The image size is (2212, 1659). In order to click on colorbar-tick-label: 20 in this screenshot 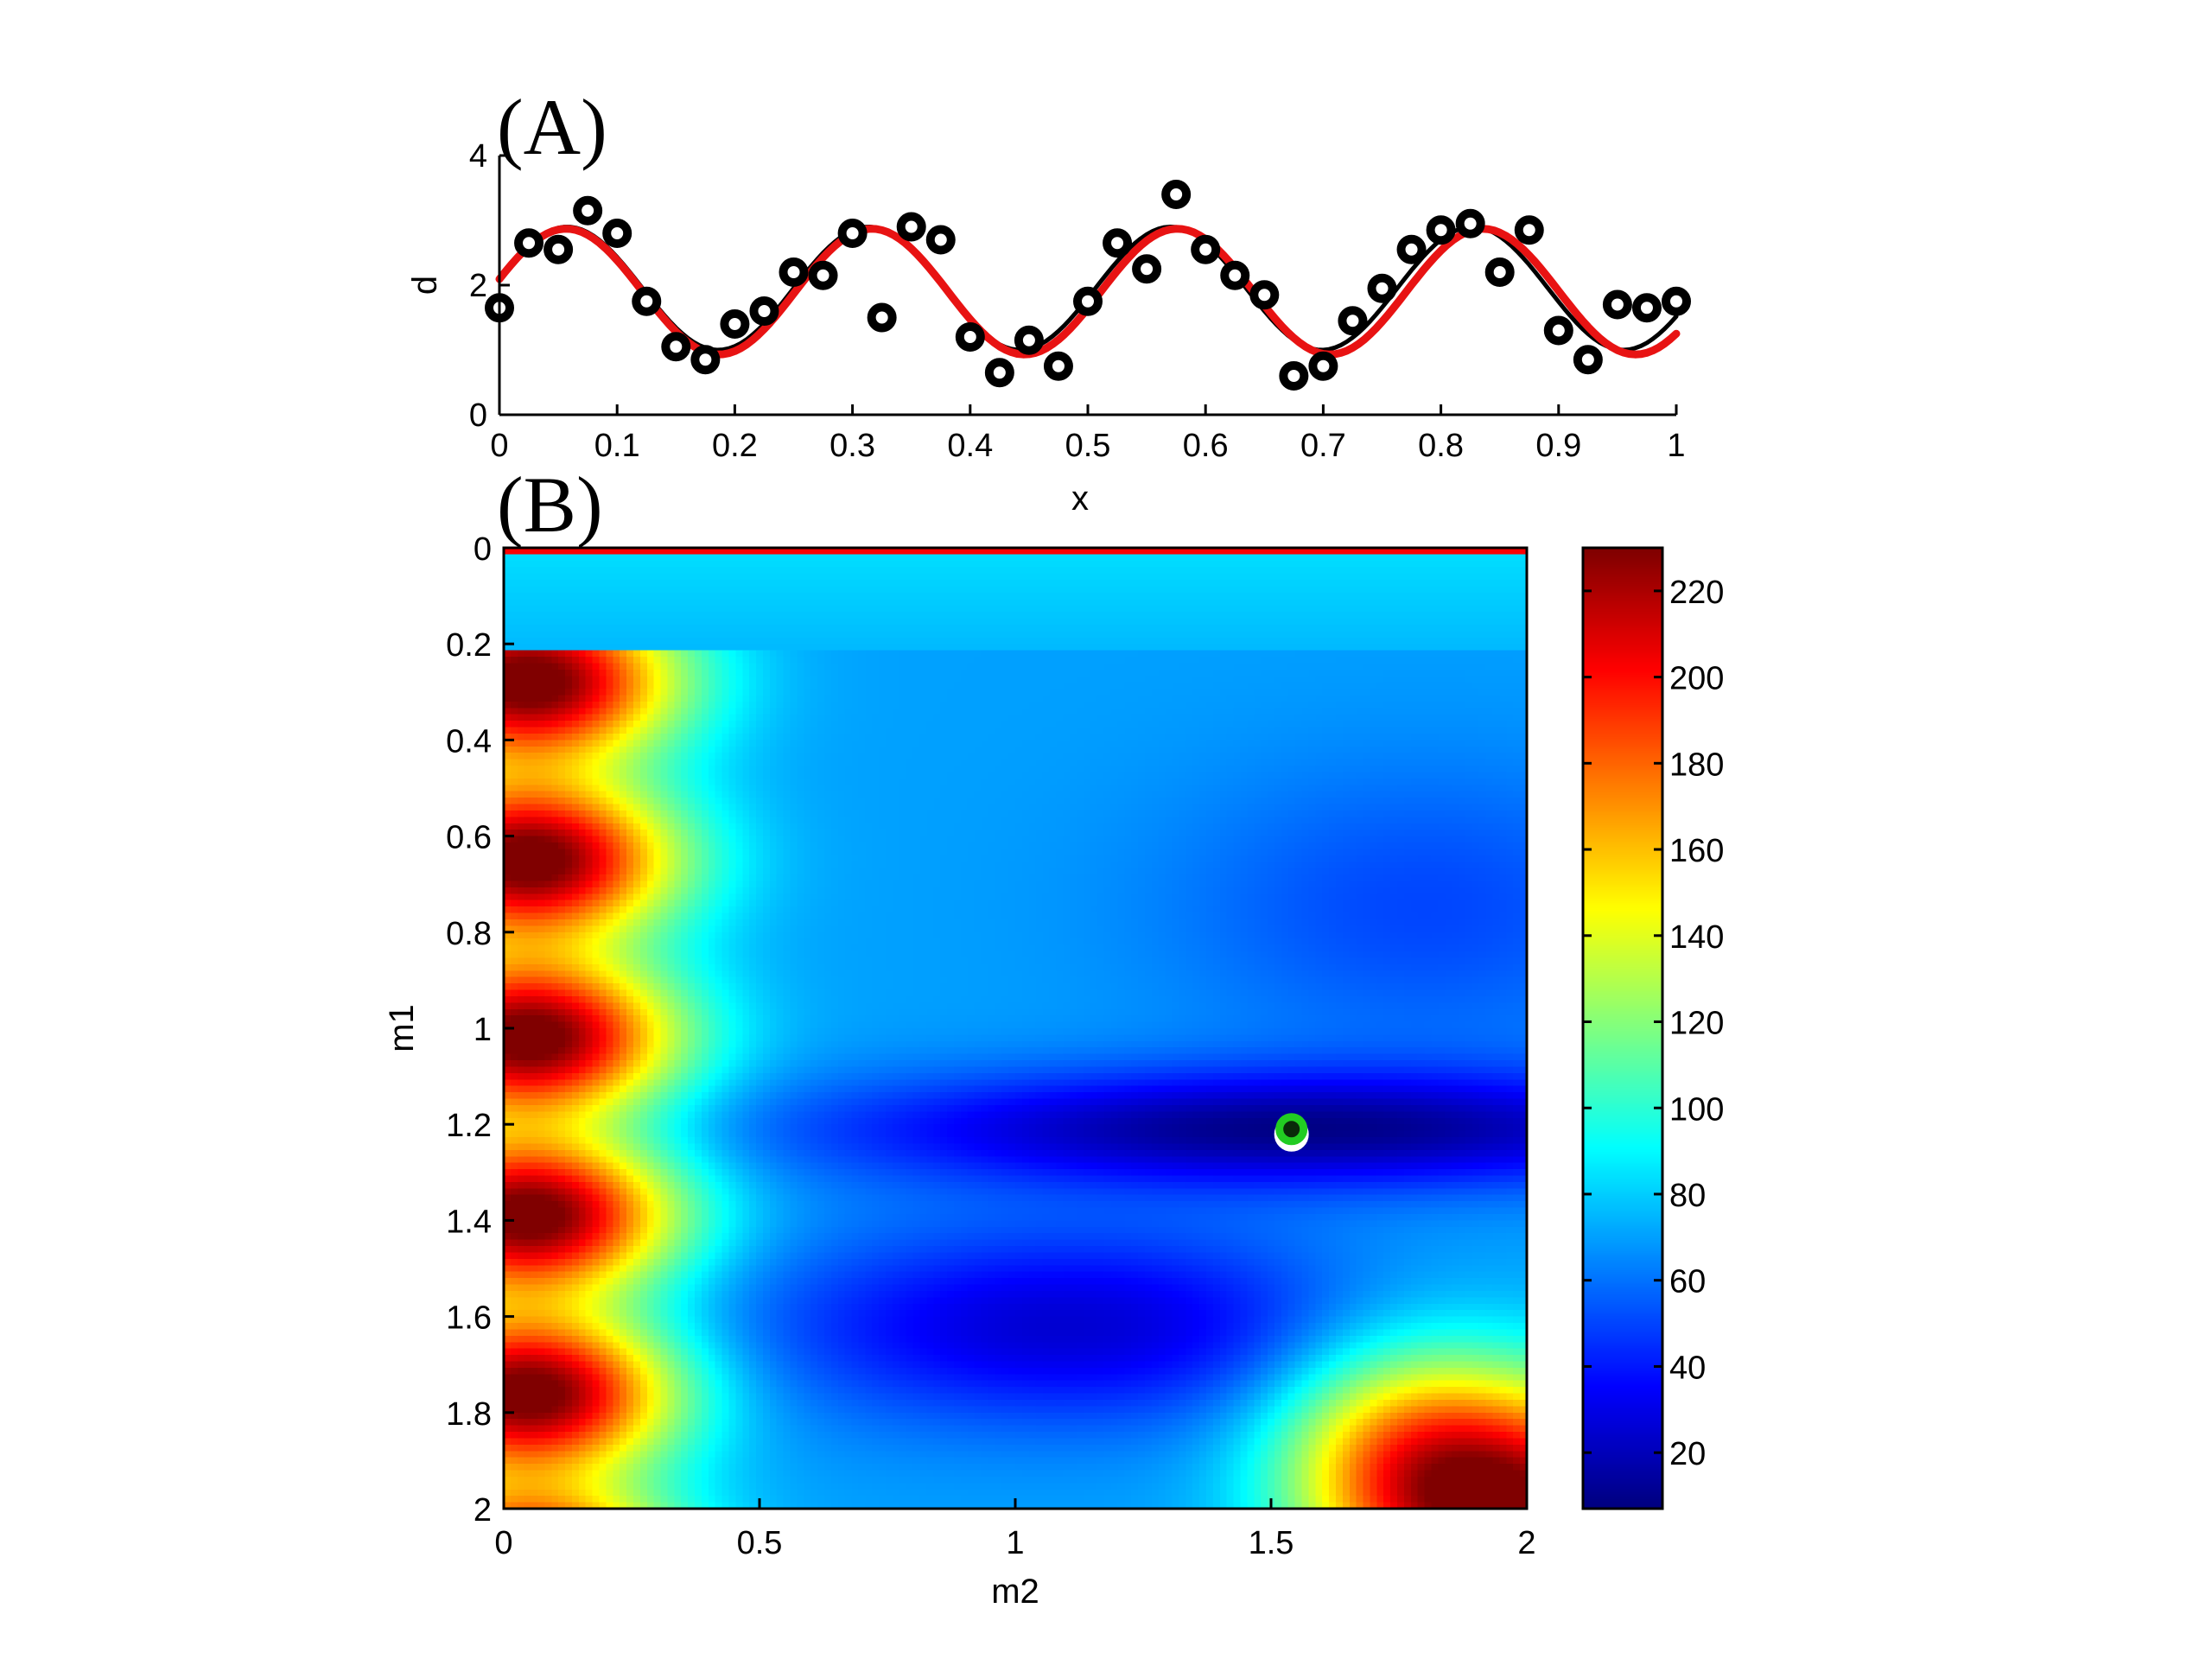, I will do `click(1687, 1454)`.